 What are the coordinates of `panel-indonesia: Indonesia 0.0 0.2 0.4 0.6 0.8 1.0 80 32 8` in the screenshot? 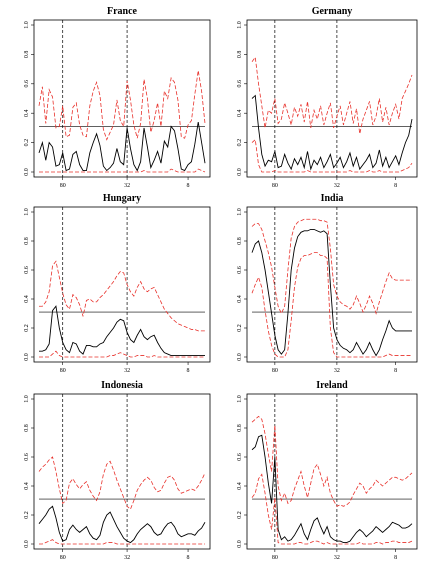 It's located at (117, 470).